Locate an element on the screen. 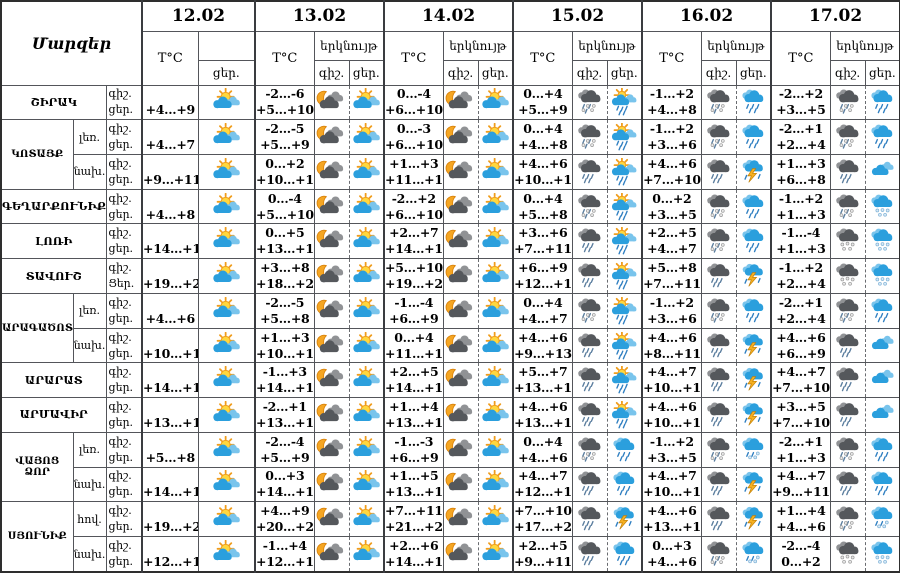  sky-column-header: երկնույթ is located at coordinates (736, 45).